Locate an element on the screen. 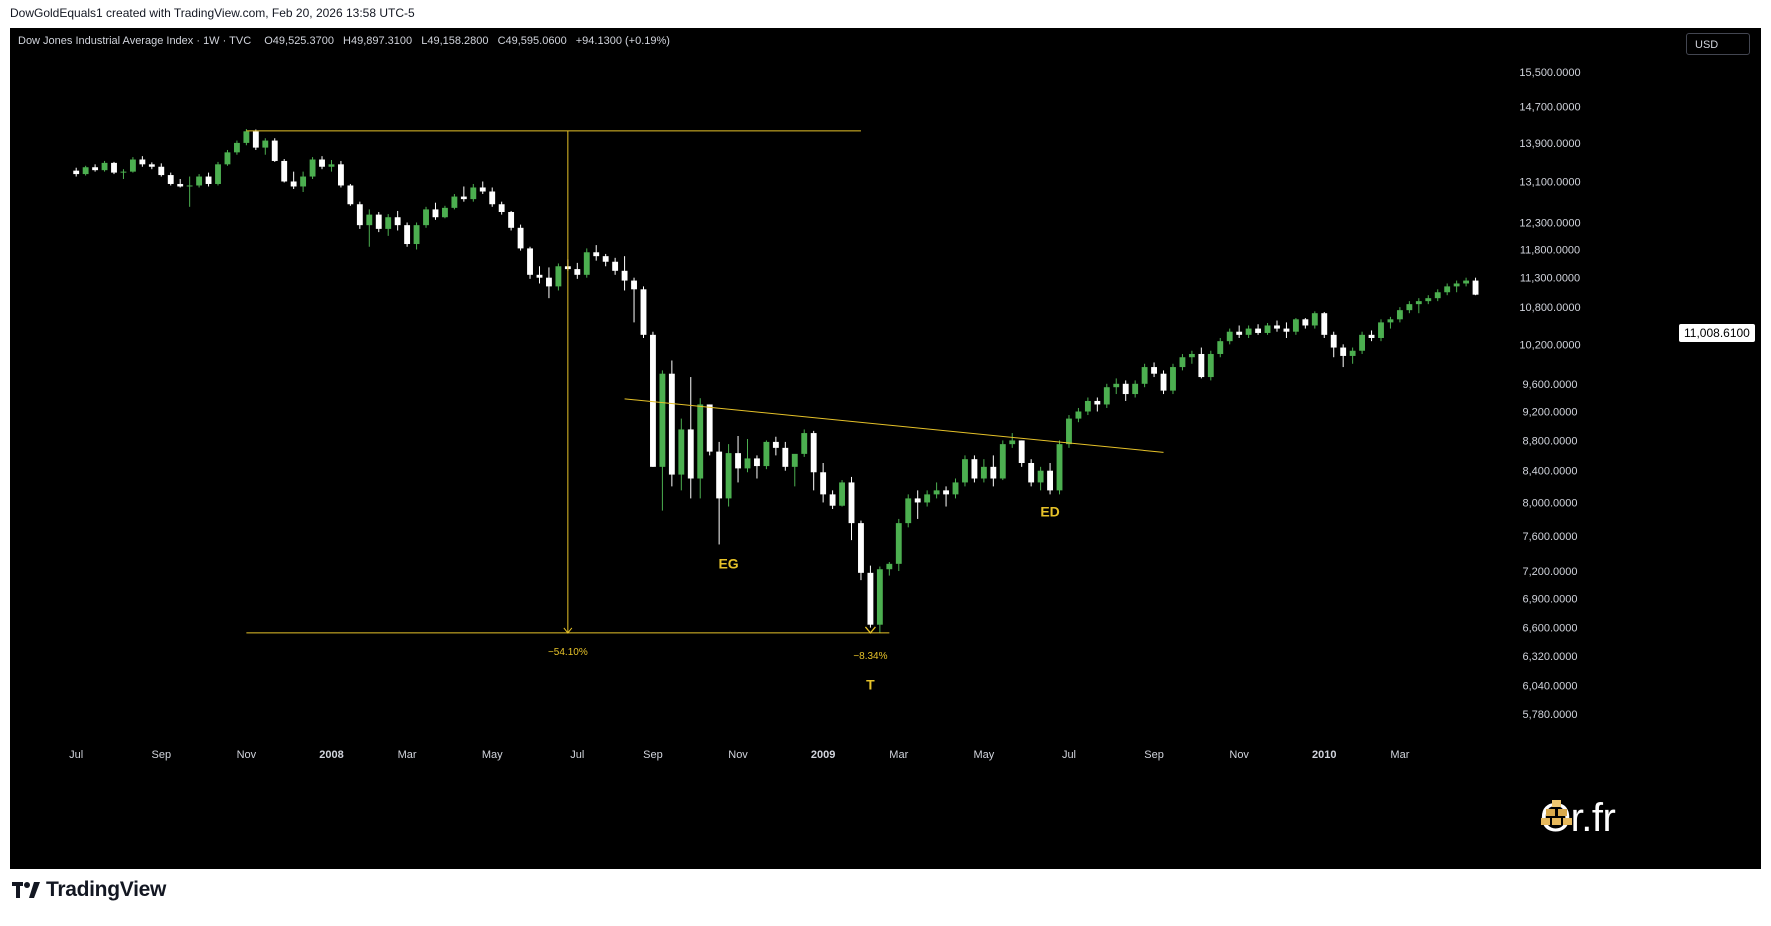 The height and width of the screenshot is (926, 1771). y-tick-label: 8,000.0000 is located at coordinates (1549, 503).